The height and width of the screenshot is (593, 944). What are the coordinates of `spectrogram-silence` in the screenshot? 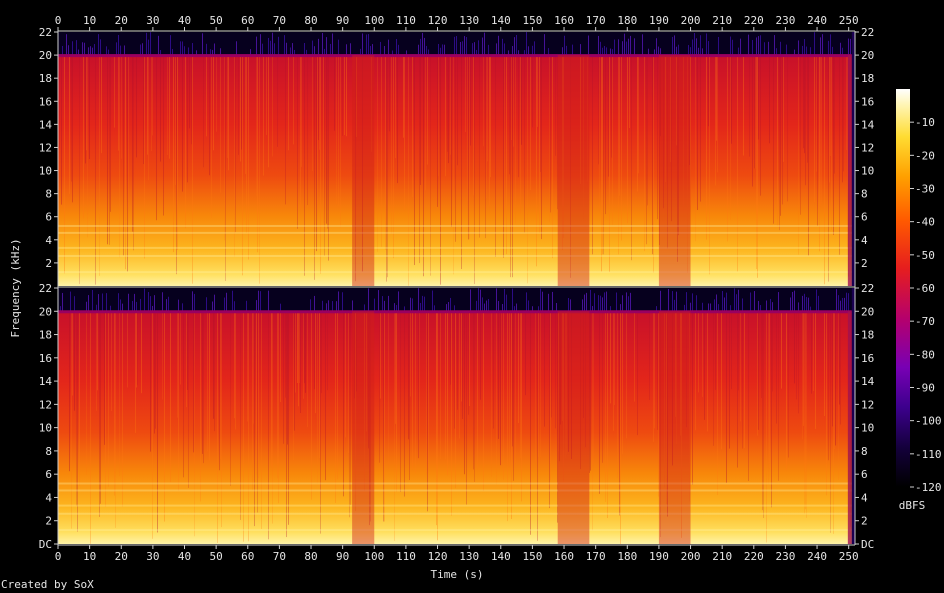 It's located at (853, 159).